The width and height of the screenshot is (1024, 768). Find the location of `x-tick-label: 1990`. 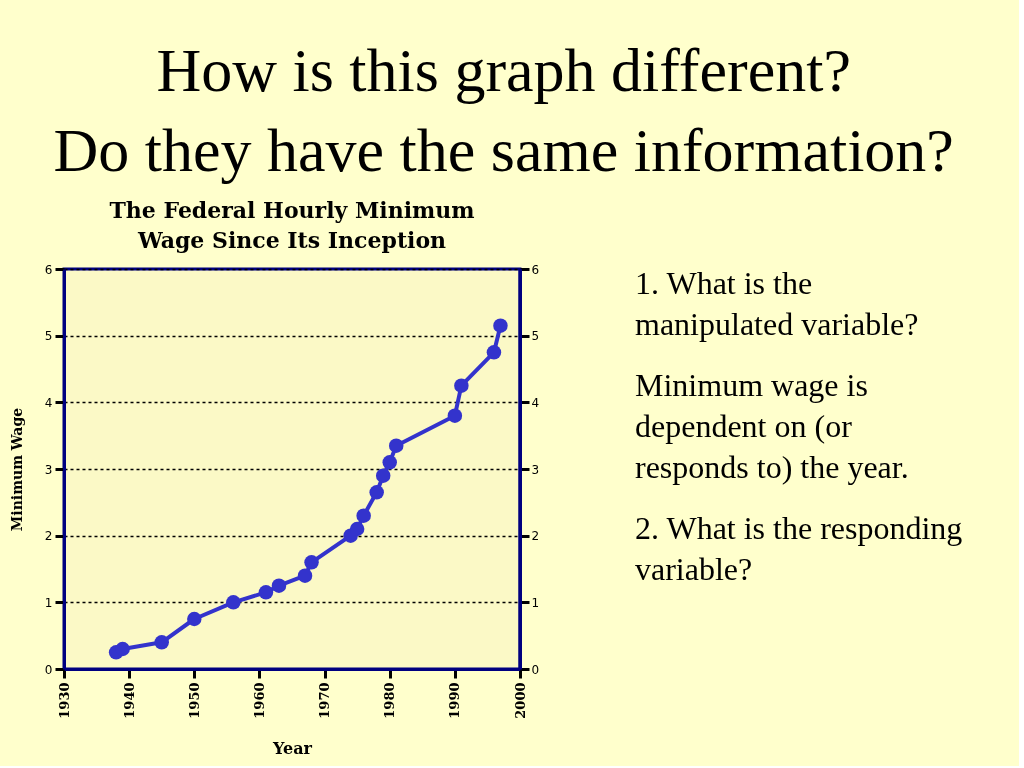

x-tick-label: 1990 is located at coordinates (455, 700).